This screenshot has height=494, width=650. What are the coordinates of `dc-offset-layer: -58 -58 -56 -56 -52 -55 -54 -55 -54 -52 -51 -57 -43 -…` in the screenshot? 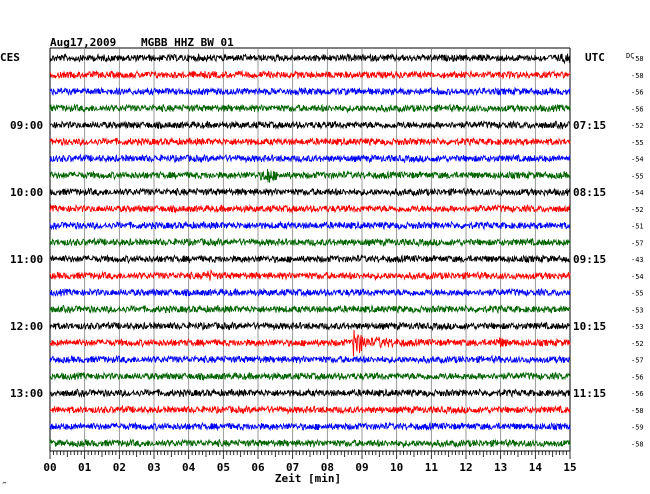 It's located at (637, 251).